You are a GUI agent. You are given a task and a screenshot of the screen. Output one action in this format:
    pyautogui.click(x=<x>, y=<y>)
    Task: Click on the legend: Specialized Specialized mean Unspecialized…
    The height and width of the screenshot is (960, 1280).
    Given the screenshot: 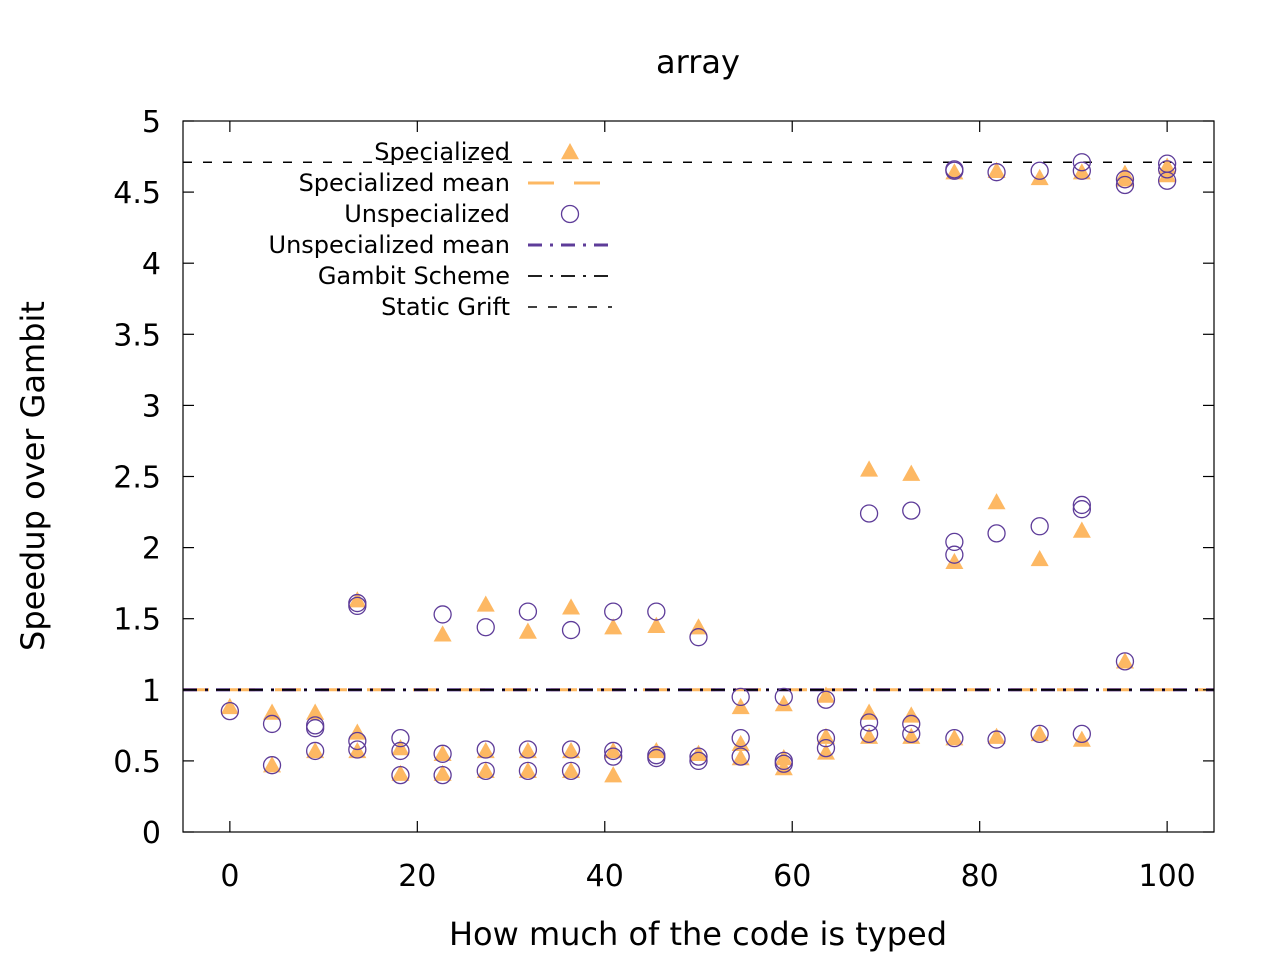 What is the action you would take?
    pyautogui.click(x=440, y=229)
    